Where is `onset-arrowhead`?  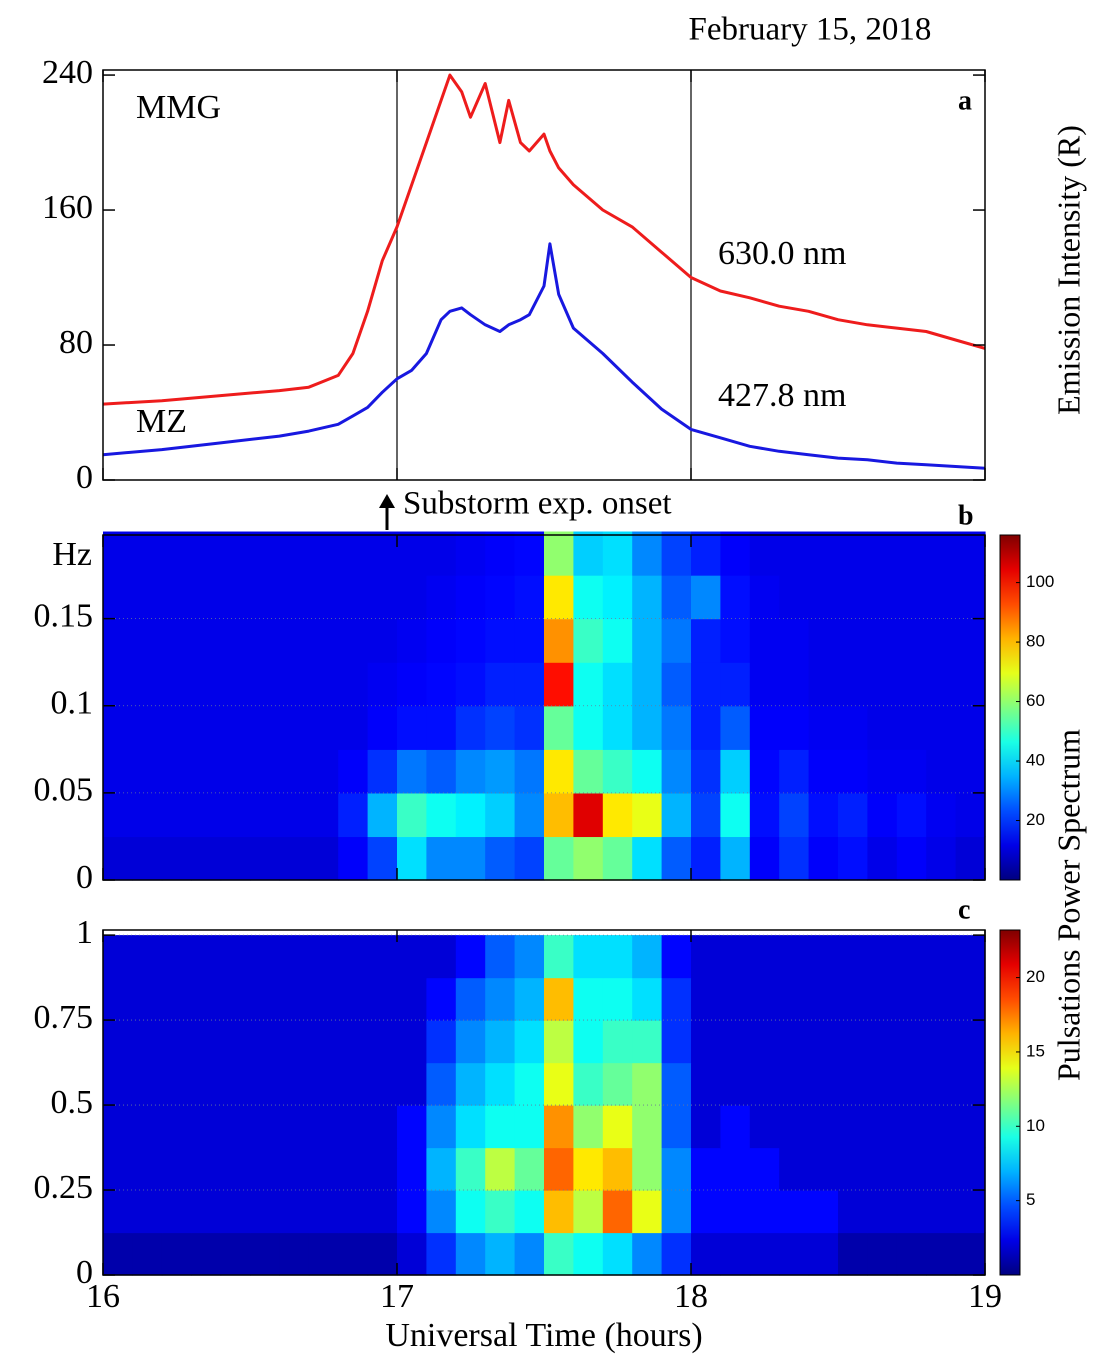 onset-arrowhead is located at coordinates (387, 501).